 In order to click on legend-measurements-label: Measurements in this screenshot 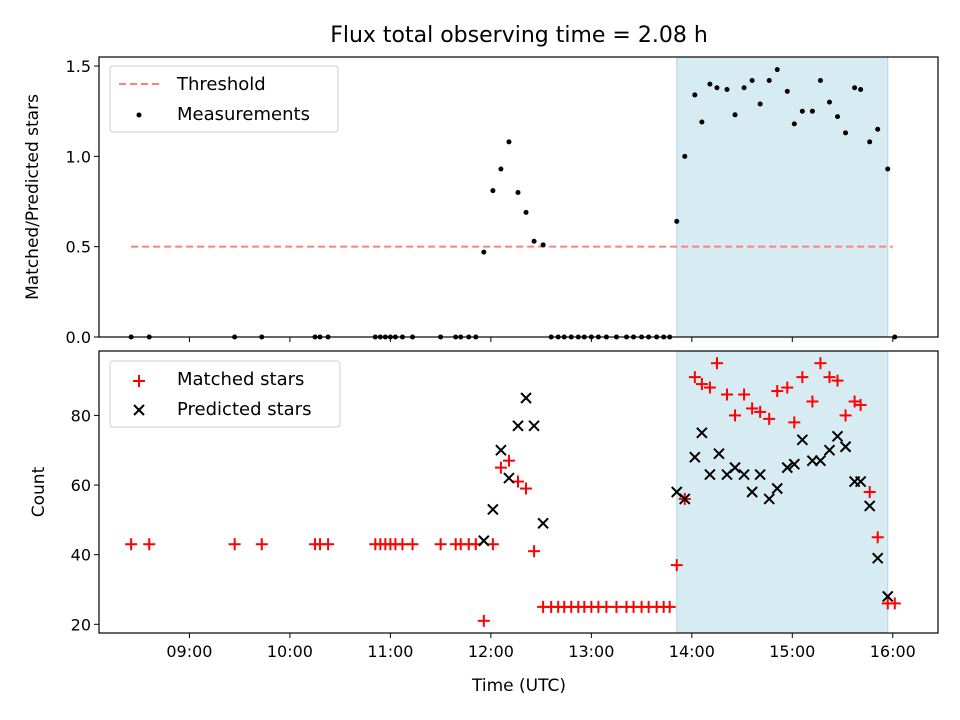, I will do `click(243, 114)`.